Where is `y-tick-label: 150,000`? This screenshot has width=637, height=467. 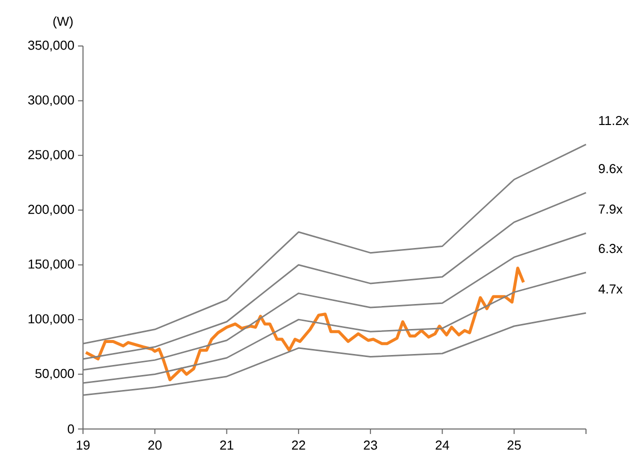
y-tick-label: 150,000 is located at coordinates (51, 265).